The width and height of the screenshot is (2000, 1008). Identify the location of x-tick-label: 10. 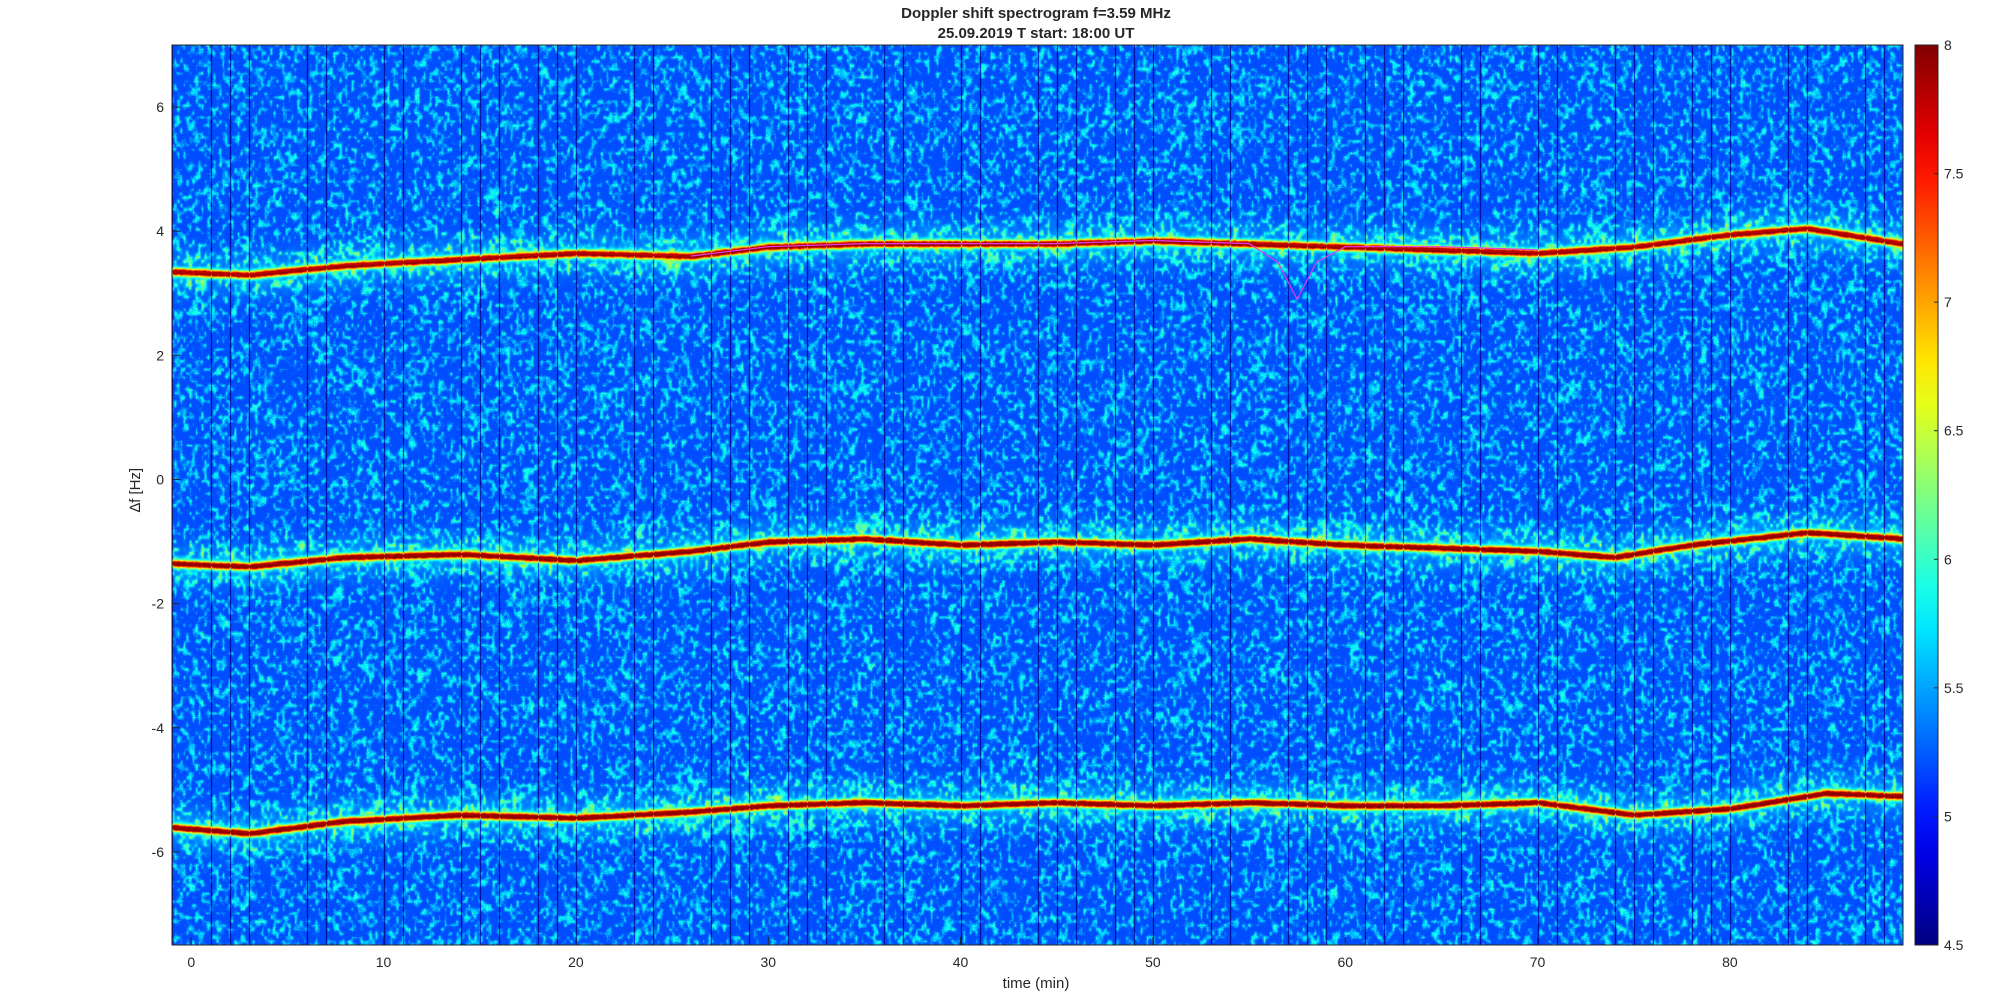
(384, 962).